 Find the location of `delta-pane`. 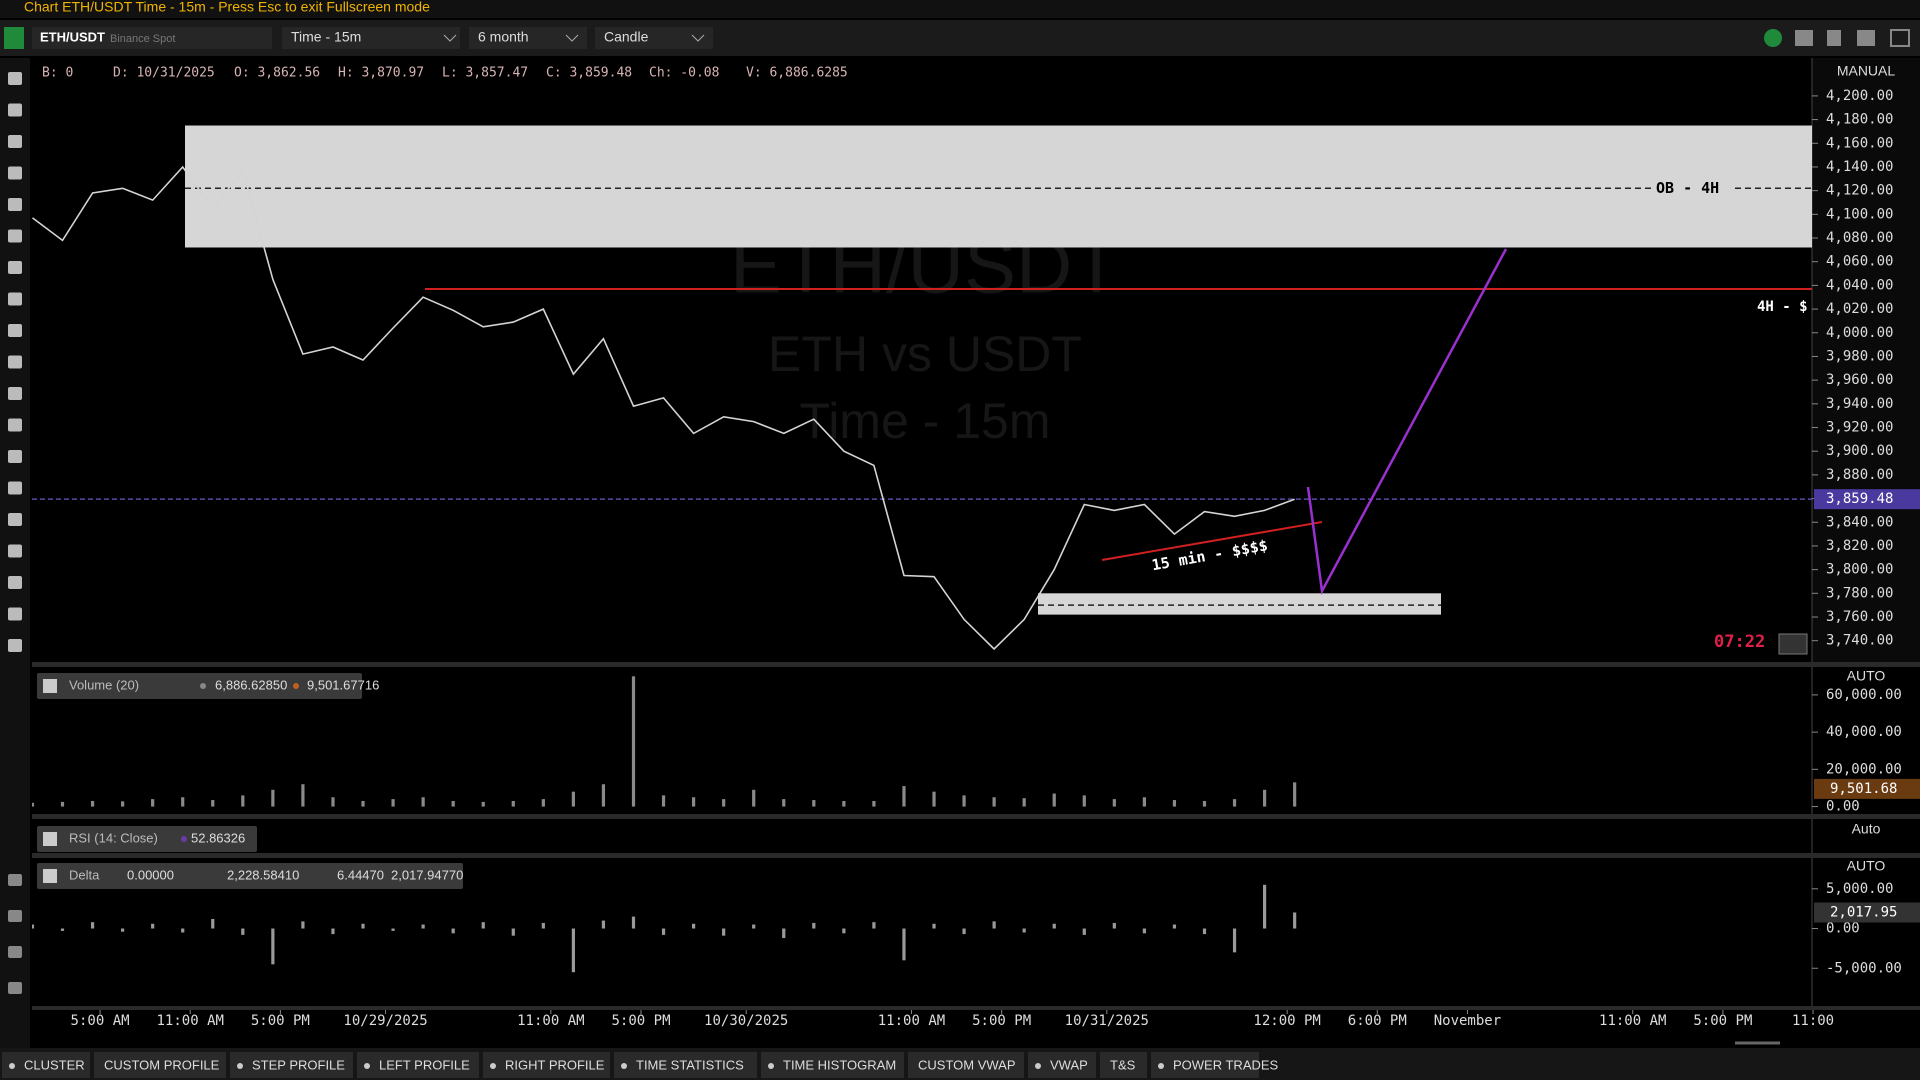

delta-pane is located at coordinates (664, 928).